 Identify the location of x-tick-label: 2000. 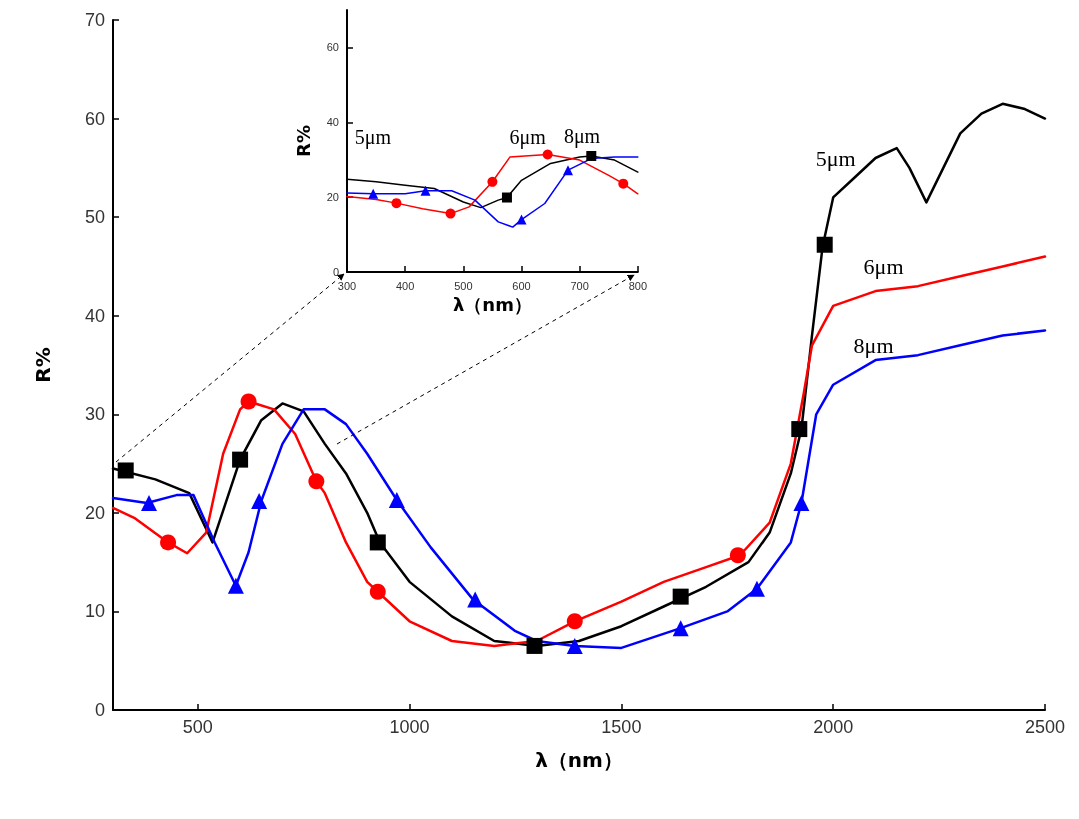
(833, 727).